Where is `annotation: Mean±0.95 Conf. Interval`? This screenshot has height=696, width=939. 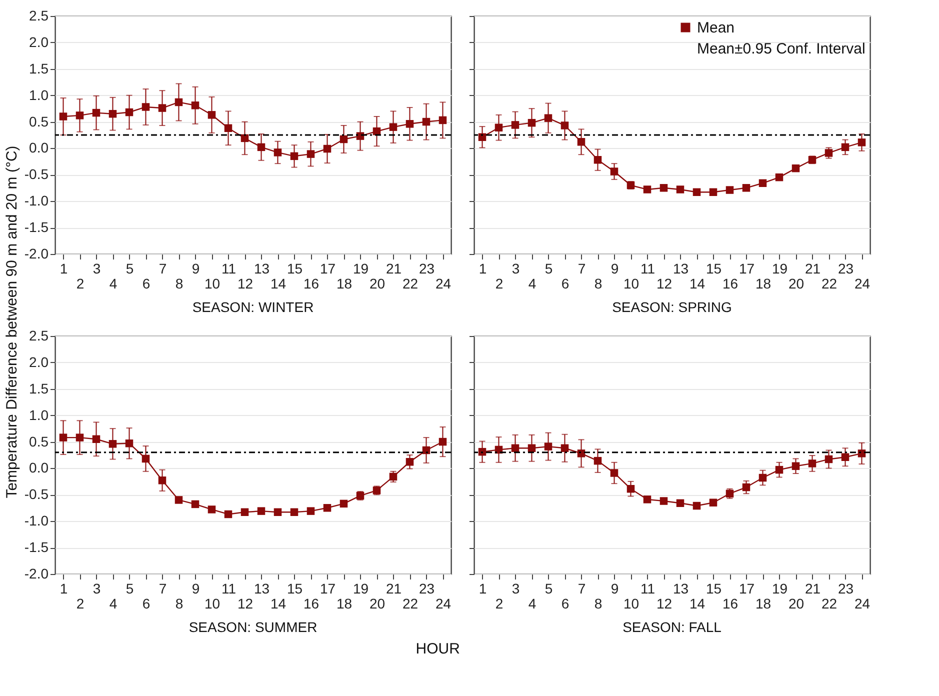
annotation: Mean±0.95 Conf. Interval is located at coordinates (781, 49).